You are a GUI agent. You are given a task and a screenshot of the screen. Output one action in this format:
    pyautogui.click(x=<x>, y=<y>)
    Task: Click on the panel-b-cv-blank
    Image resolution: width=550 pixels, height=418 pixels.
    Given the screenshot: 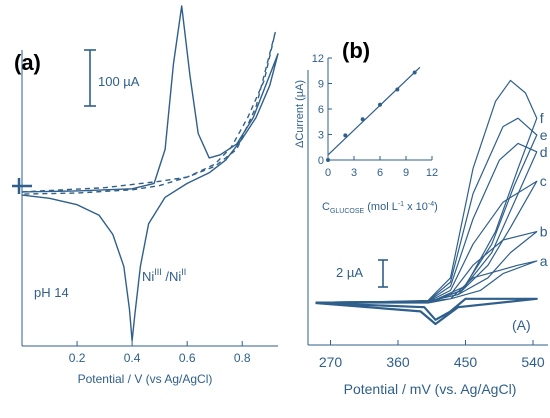 What is the action you would take?
    pyautogui.click(x=426, y=311)
    